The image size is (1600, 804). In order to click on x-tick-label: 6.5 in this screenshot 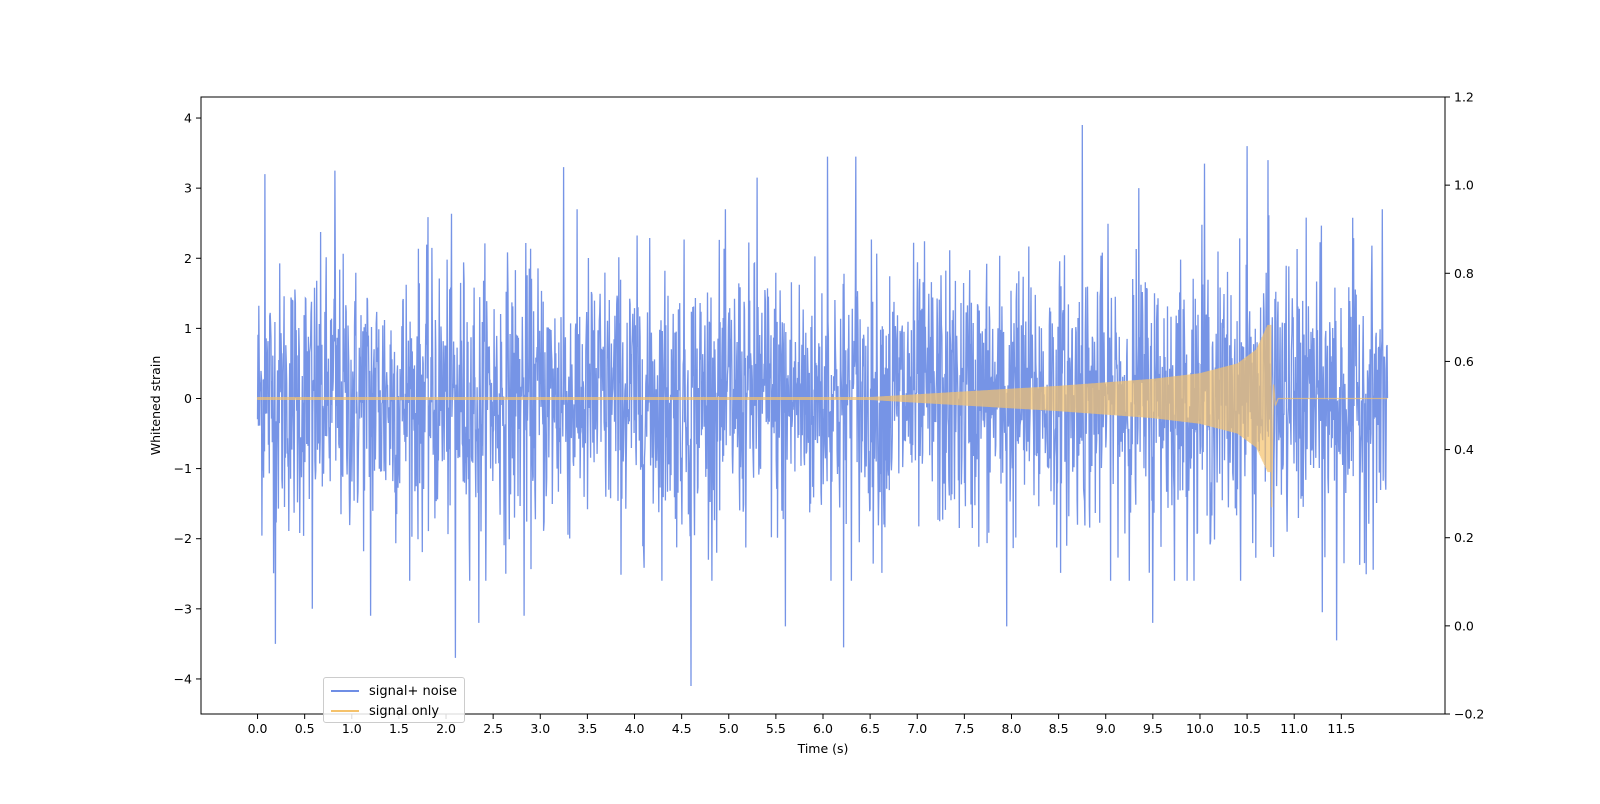, I will do `click(870, 728)`.